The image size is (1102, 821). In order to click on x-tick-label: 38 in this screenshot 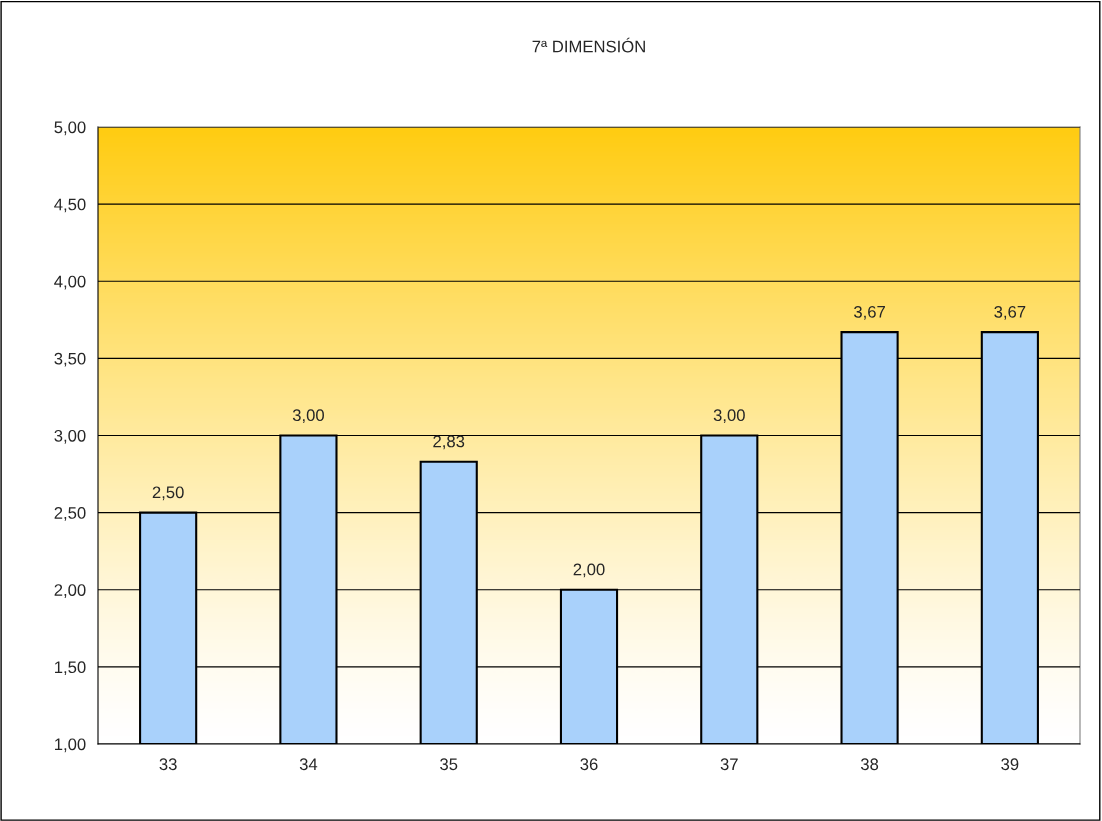, I will do `click(869, 764)`.